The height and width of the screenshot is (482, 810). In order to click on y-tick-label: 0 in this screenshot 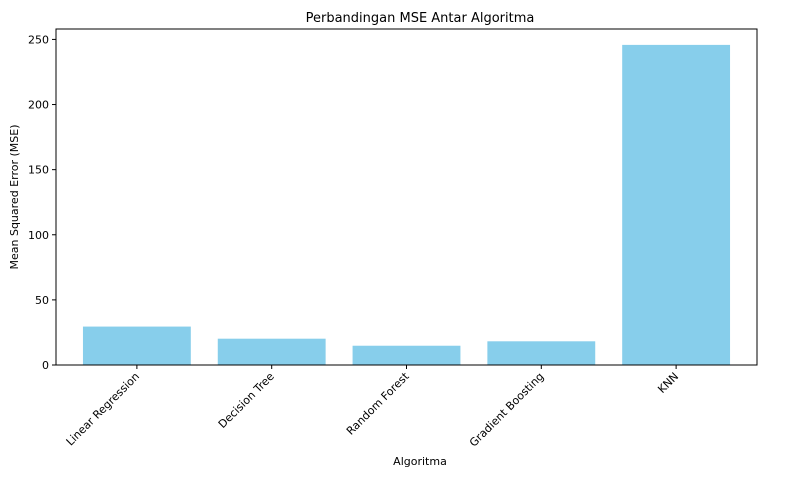, I will do `click(45, 365)`.